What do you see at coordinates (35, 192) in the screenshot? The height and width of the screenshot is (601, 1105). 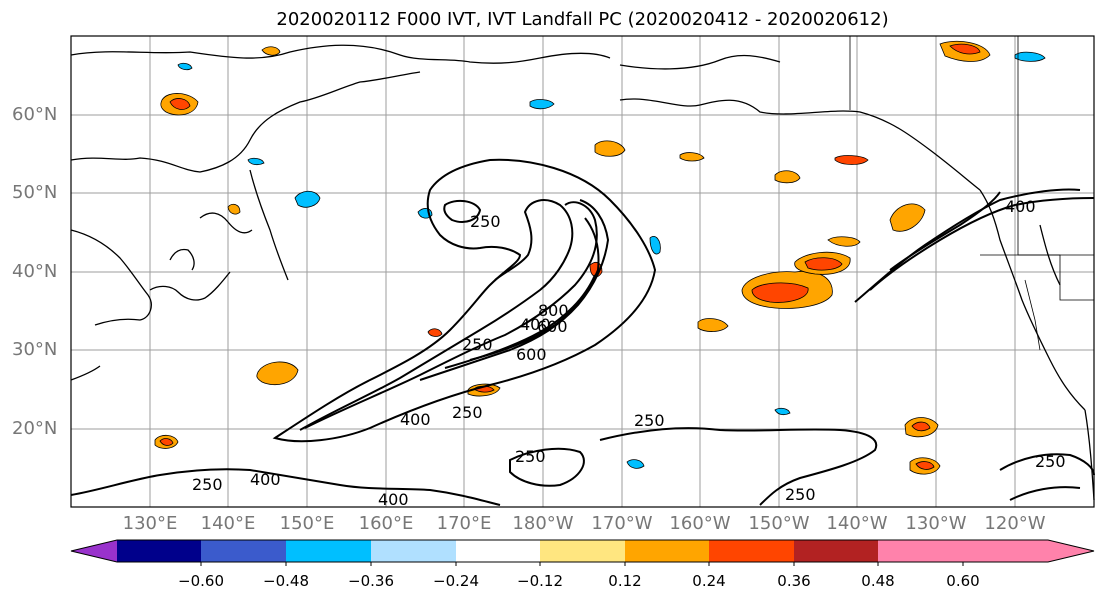 I see `lat-label: 50°N` at bounding box center [35, 192].